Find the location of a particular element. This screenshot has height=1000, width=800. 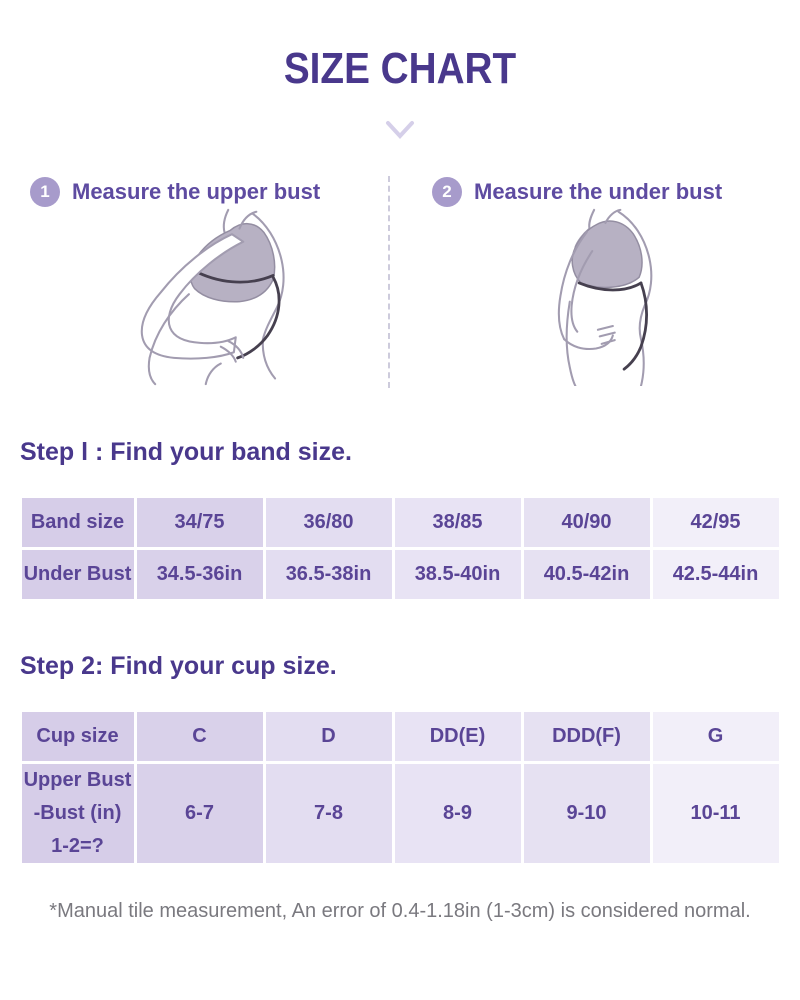

cup-size-heading: Step 2: Find your cup size. is located at coordinates (178, 666).